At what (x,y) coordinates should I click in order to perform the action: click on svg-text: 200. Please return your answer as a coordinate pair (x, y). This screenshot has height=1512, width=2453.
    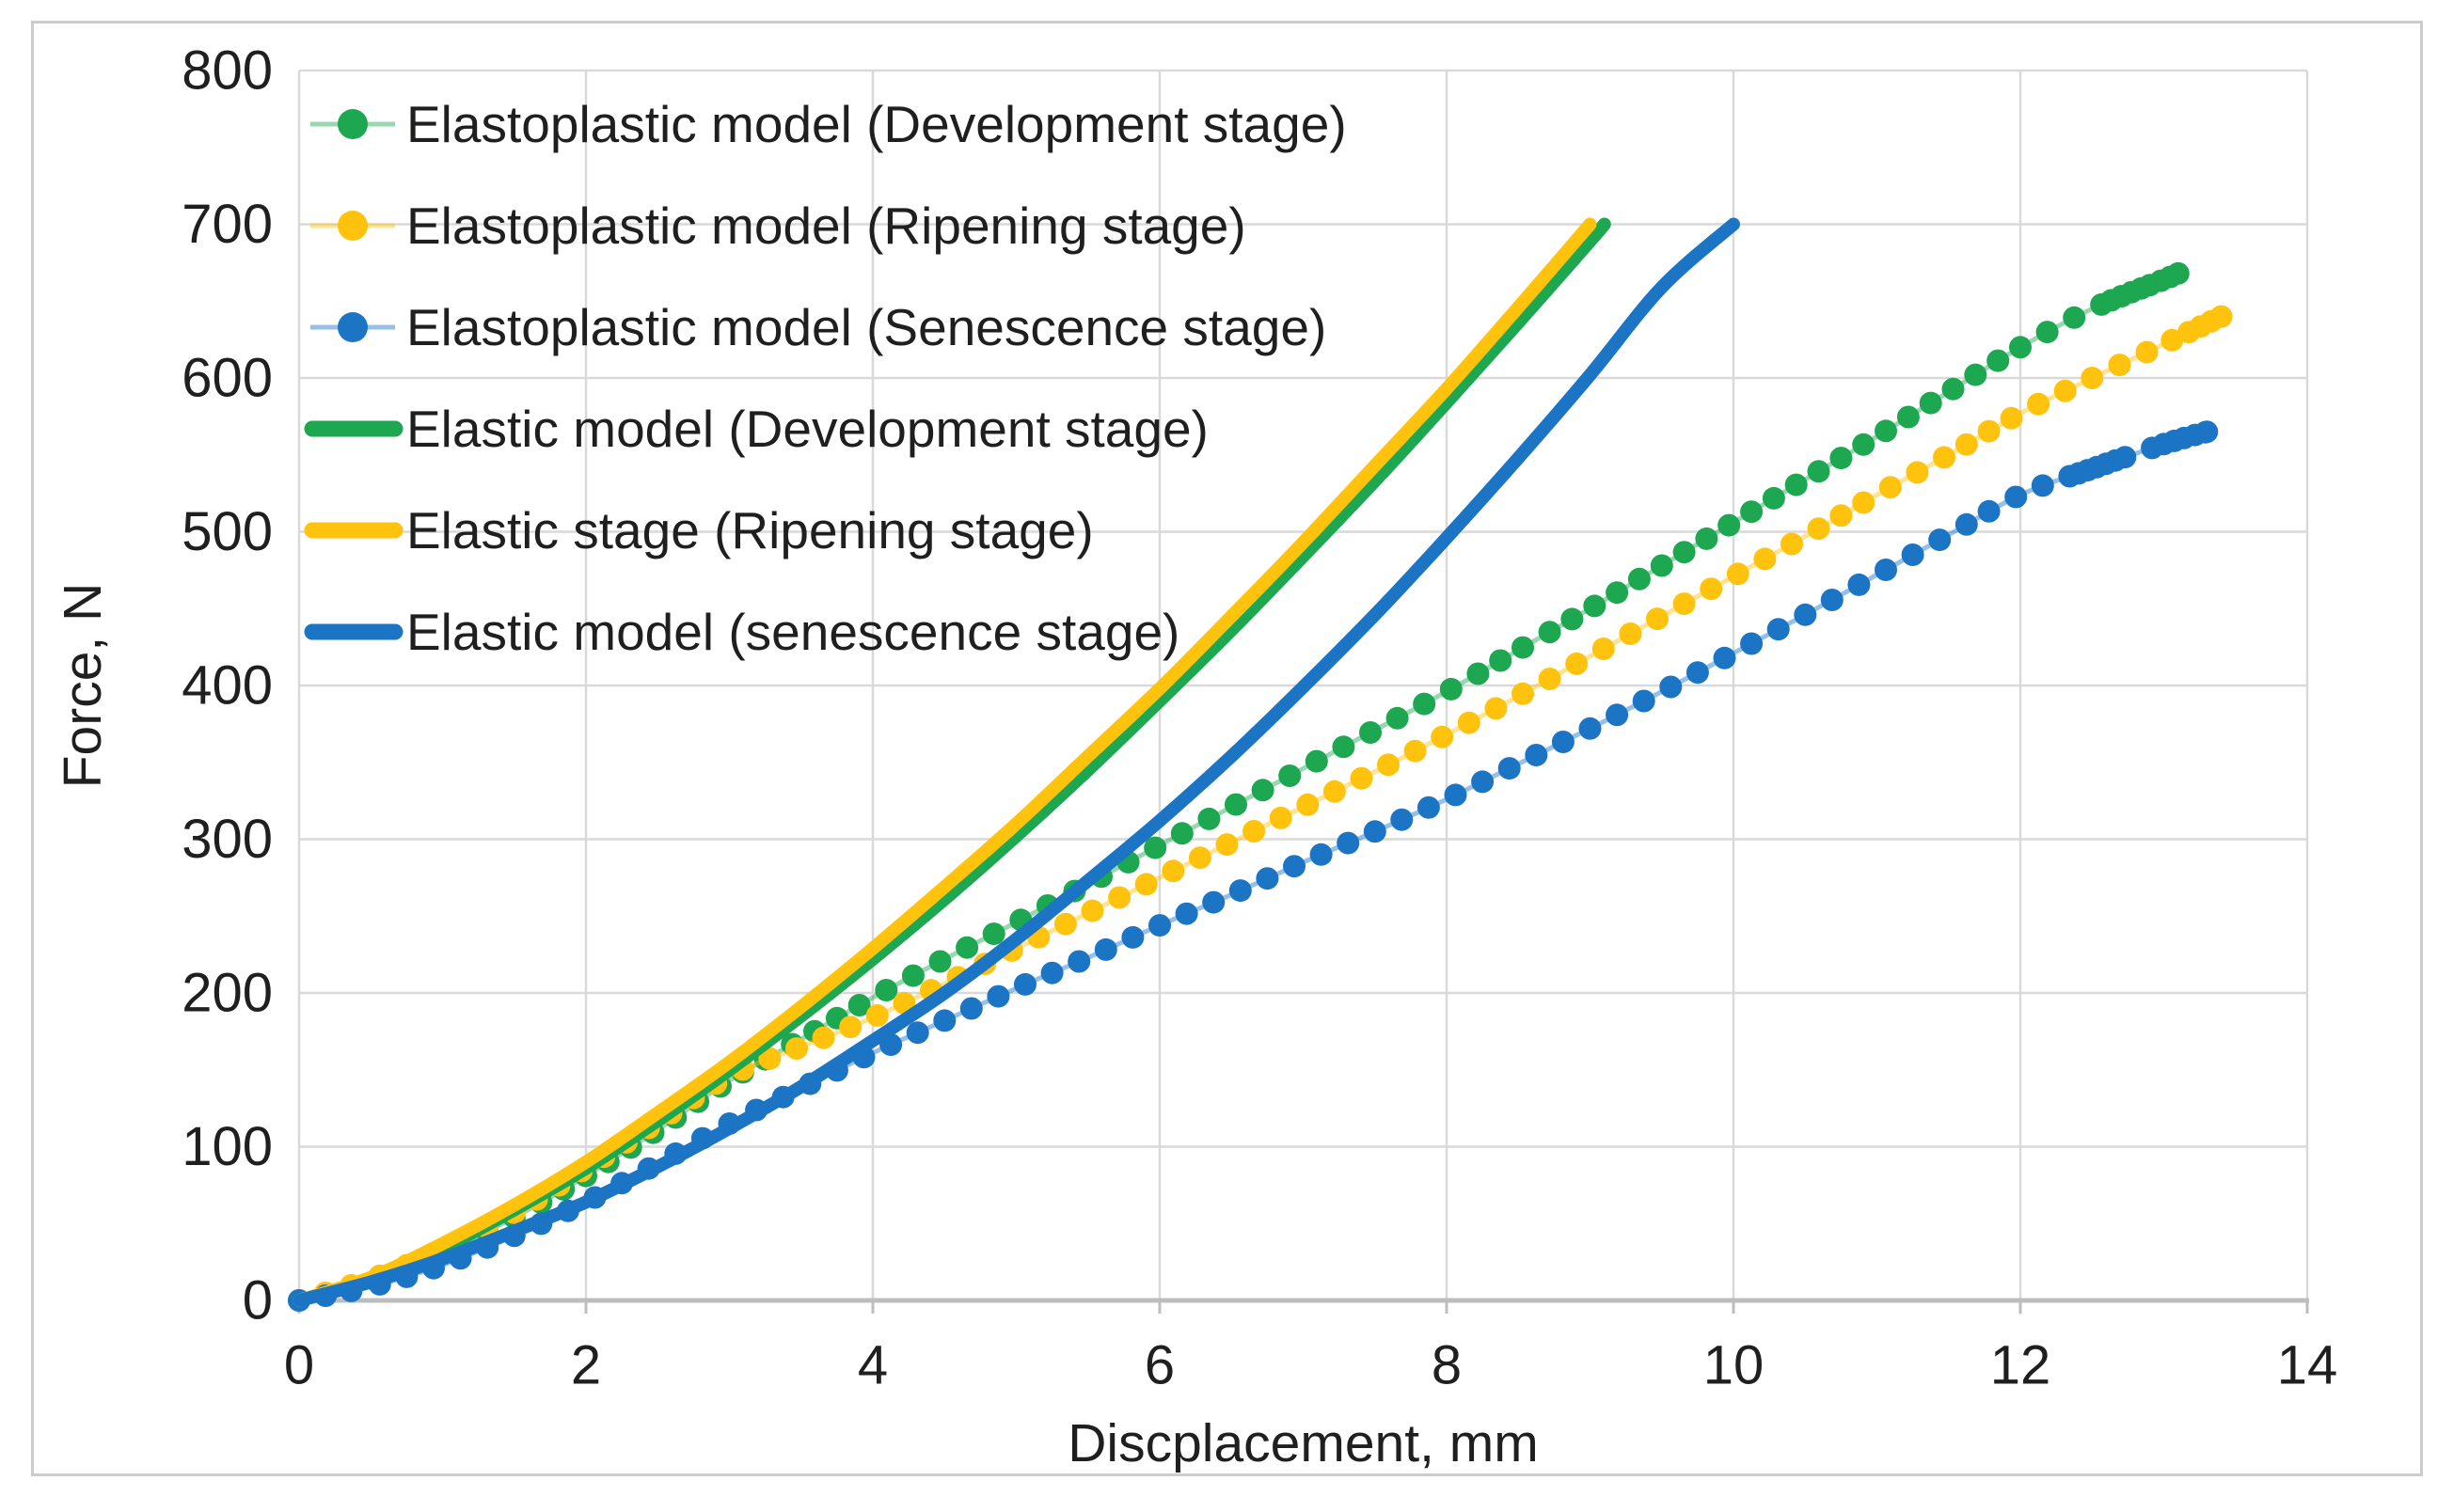
    Looking at the image, I should click on (227, 993).